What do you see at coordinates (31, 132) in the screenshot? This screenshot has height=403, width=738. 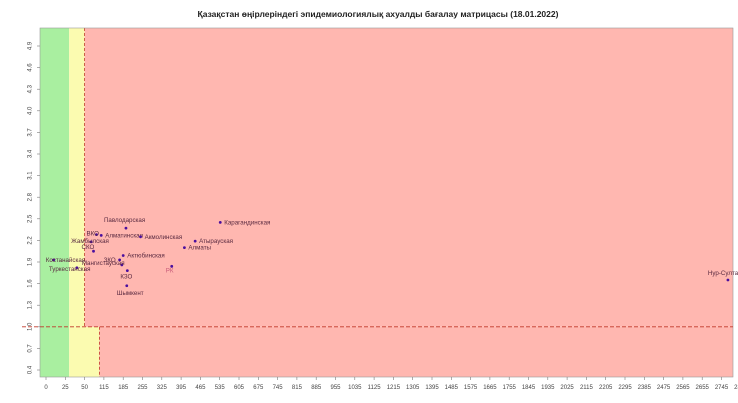 I see `y-tick-label: 3.7` at bounding box center [31, 132].